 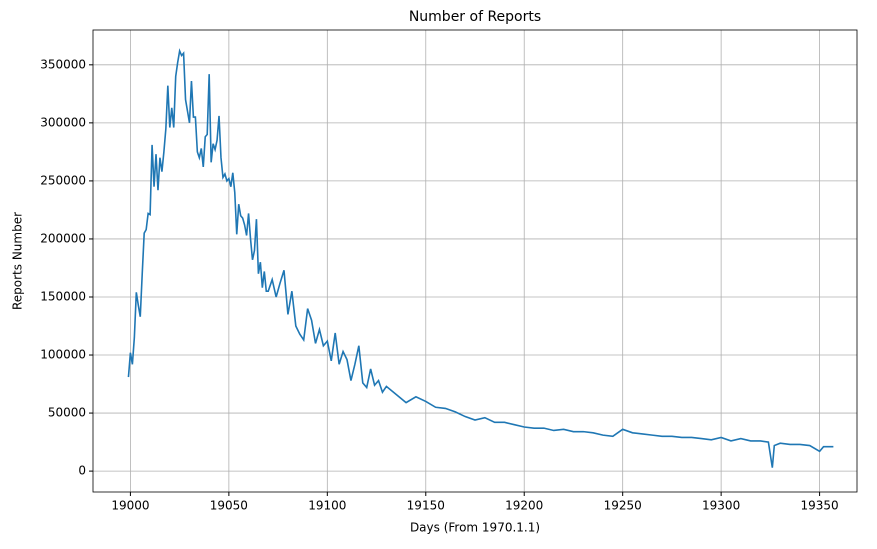 What do you see at coordinates (524, 506) in the screenshot?
I see `x-tick-label: 19200` at bounding box center [524, 506].